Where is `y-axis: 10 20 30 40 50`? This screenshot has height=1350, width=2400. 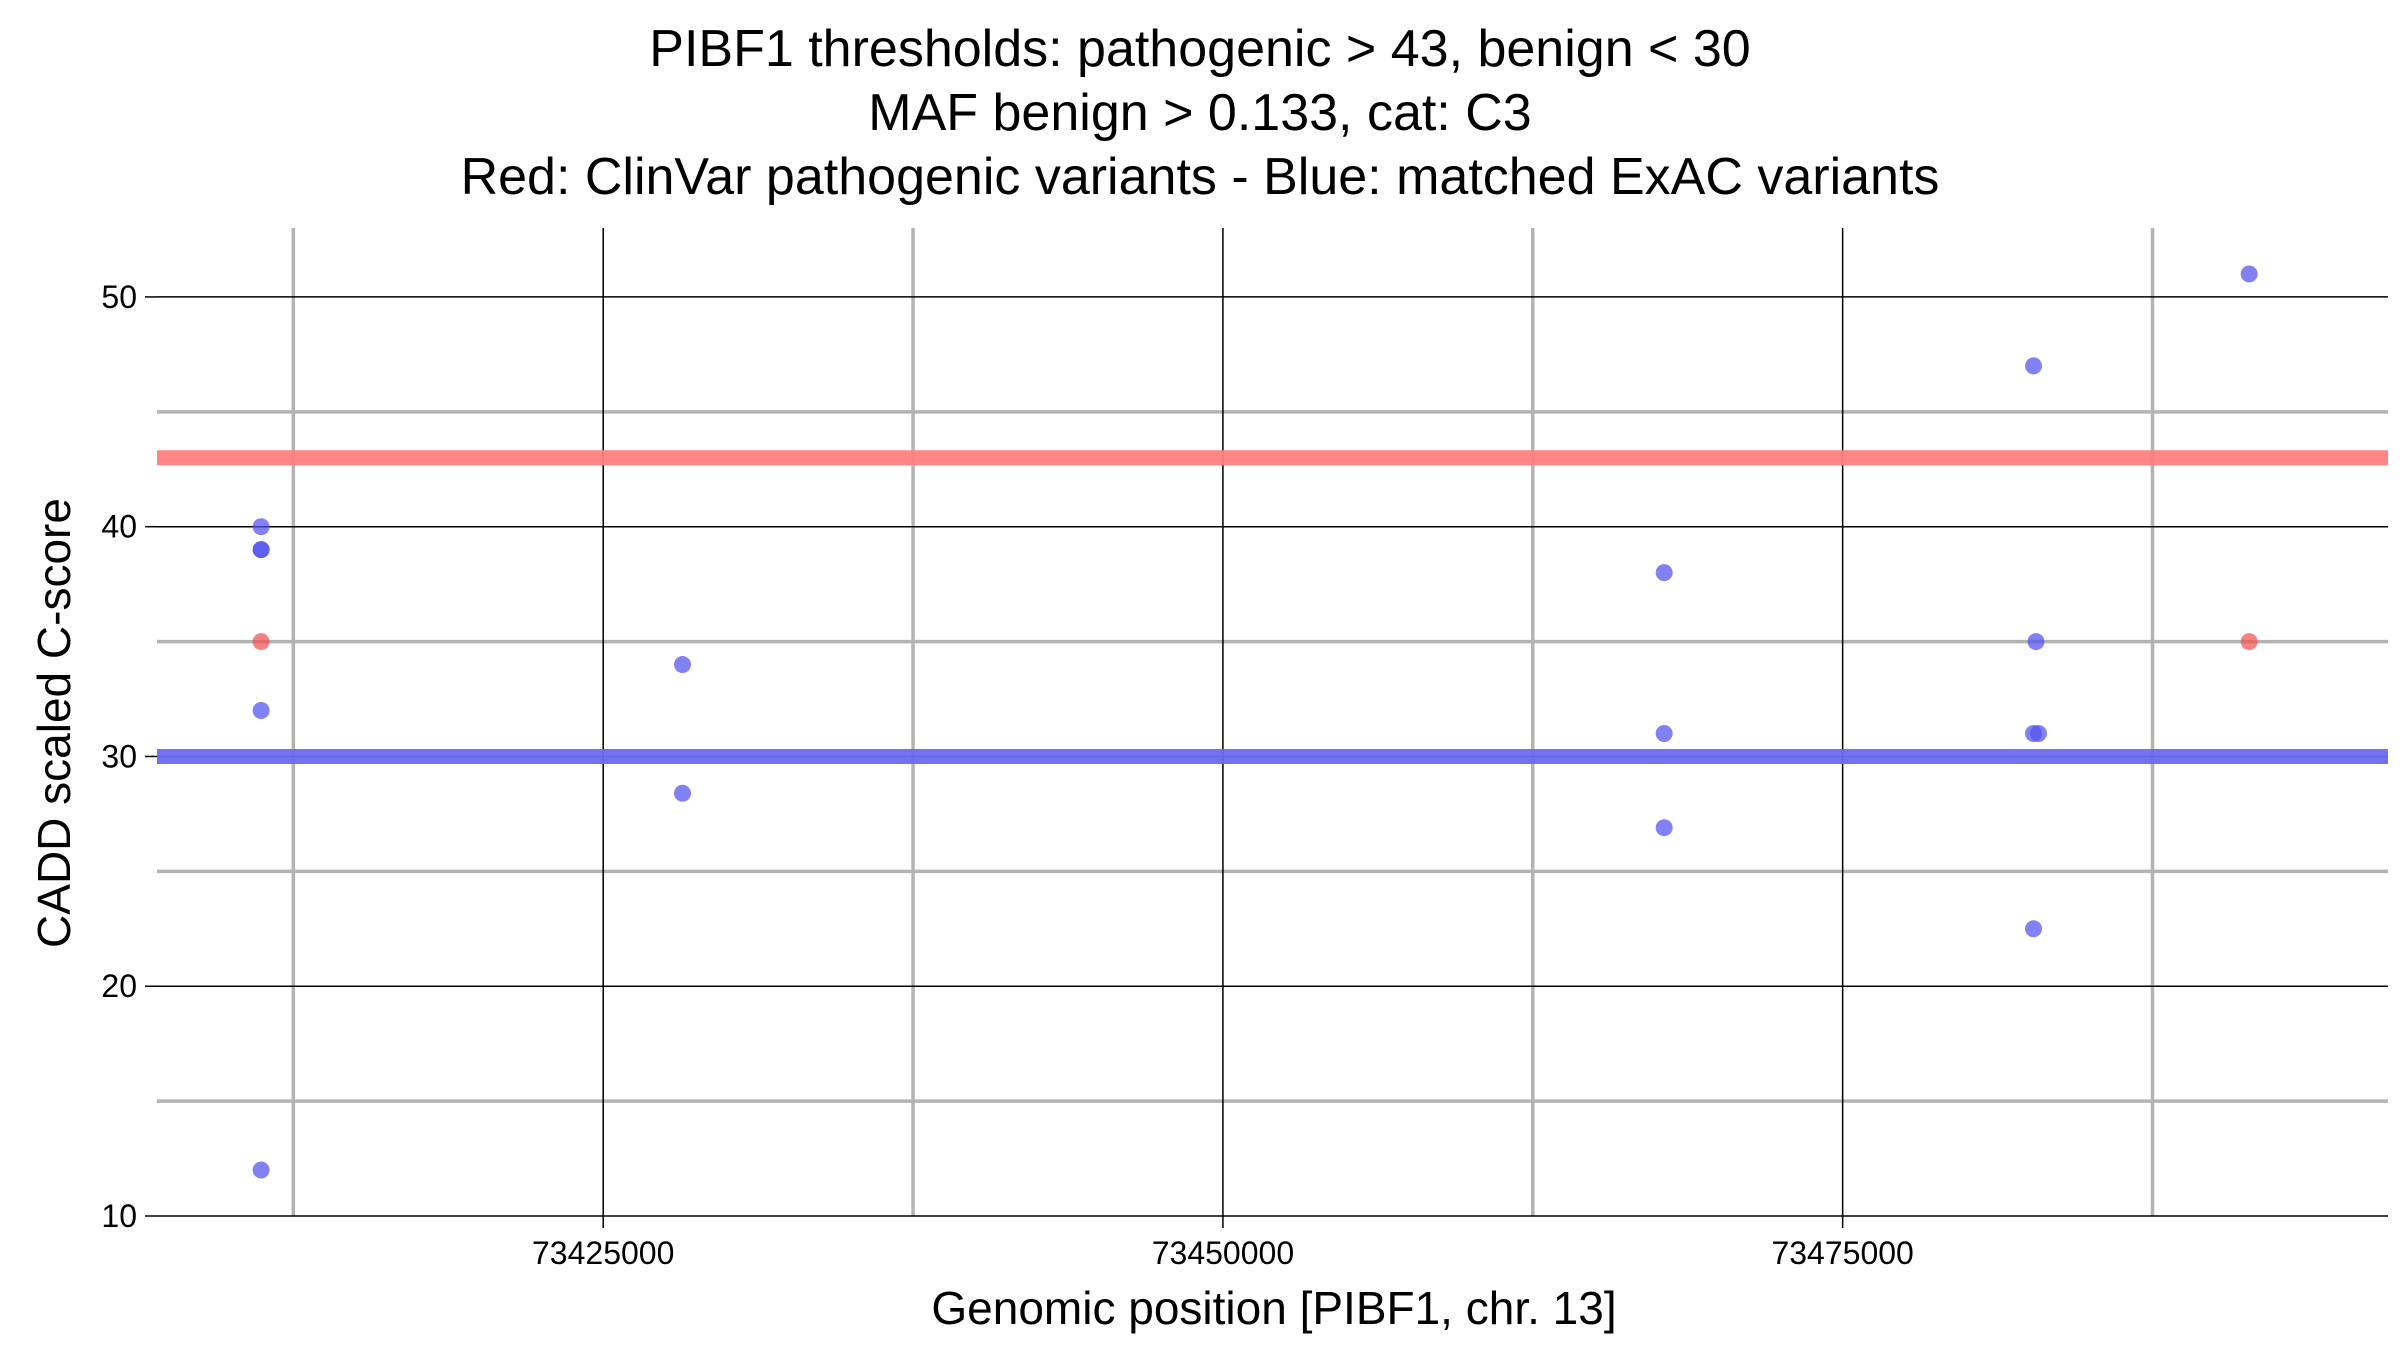
y-axis: 10 20 30 40 50 is located at coordinates (129, 756).